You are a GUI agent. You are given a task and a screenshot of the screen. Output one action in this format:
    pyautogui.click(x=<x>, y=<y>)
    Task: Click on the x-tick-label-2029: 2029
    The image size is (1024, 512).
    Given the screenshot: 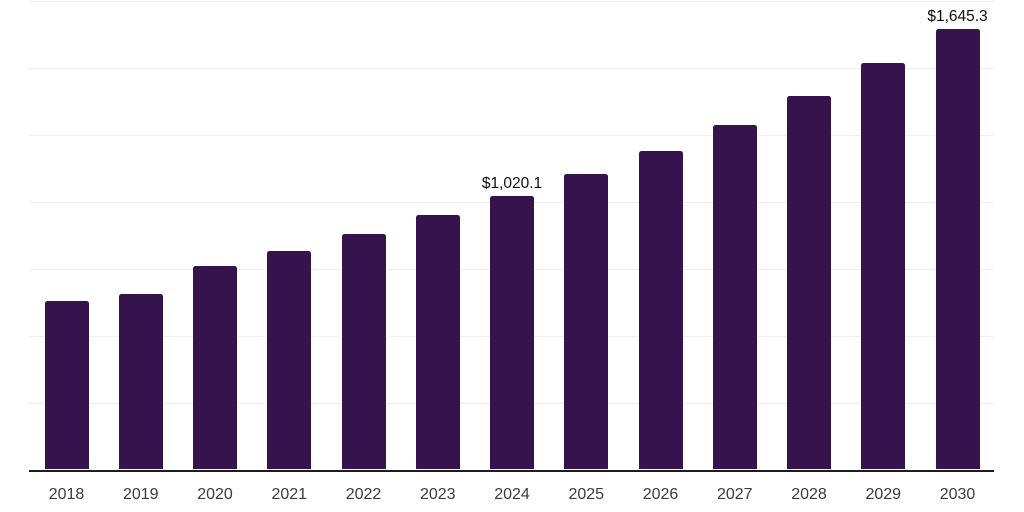 What is the action you would take?
    pyautogui.click(x=883, y=494)
    